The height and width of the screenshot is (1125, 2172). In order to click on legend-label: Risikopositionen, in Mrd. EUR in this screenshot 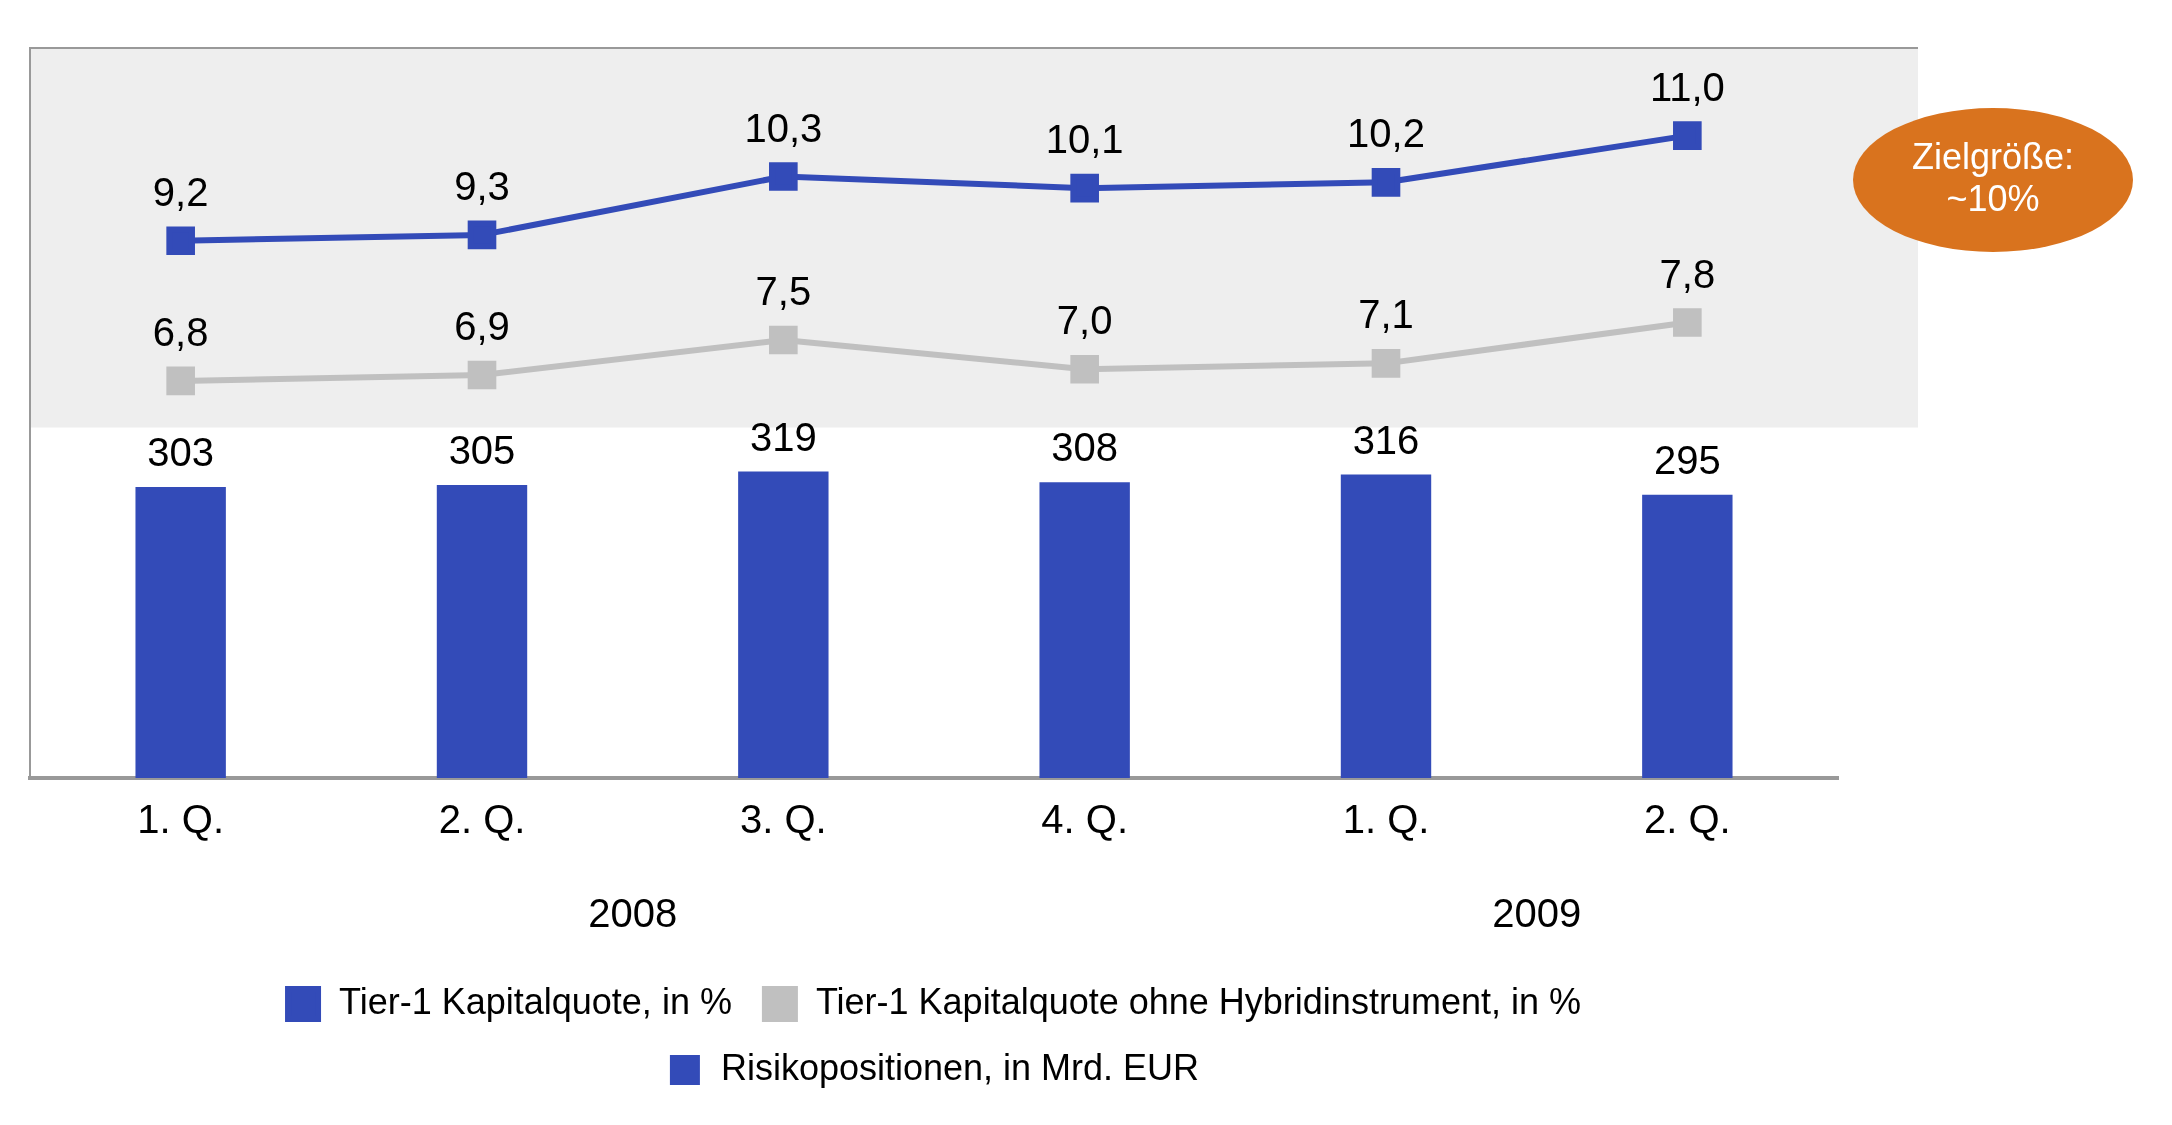, I will do `click(960, 1067)`.